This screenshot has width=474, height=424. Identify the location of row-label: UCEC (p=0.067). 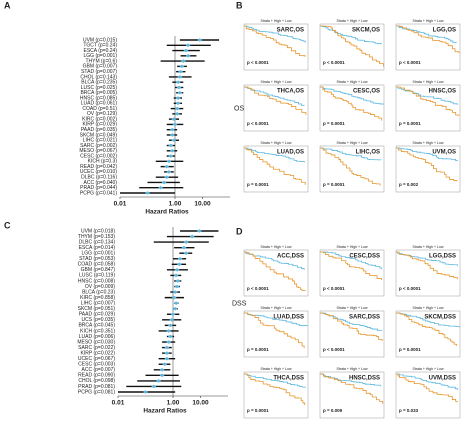
(96, 359).